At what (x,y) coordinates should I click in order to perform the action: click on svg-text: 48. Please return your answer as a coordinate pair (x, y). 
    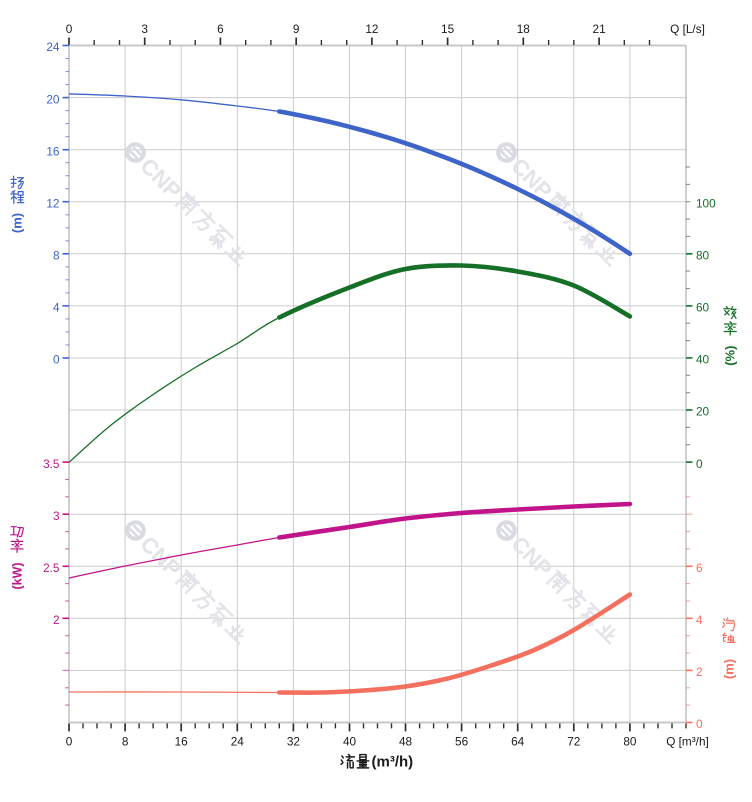
    Looking at the image, I should click on (406, 741).